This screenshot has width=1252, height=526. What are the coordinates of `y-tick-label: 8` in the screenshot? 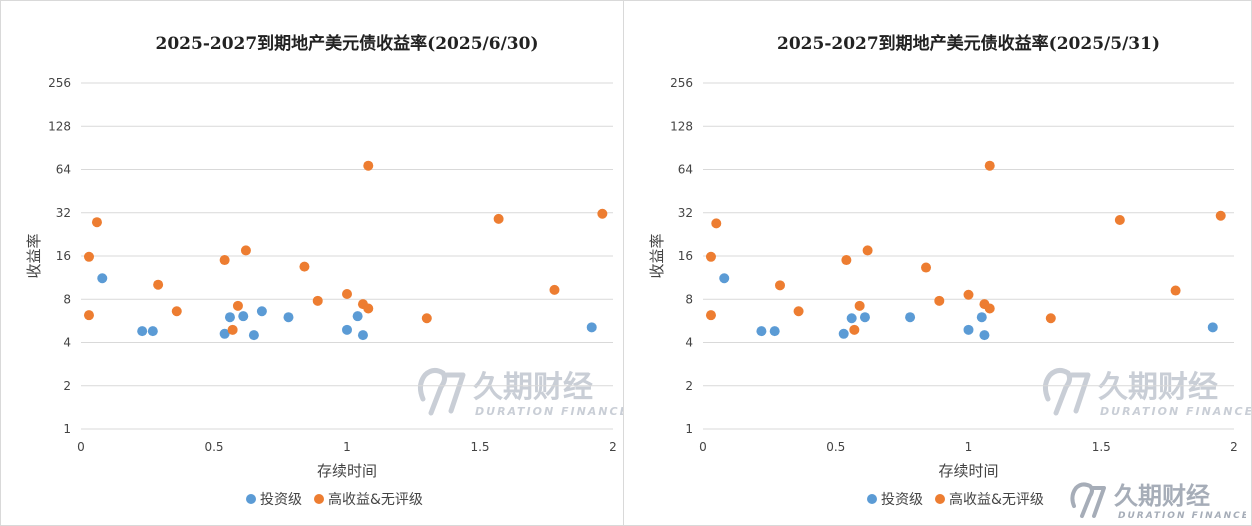 It's located at (67, 299).